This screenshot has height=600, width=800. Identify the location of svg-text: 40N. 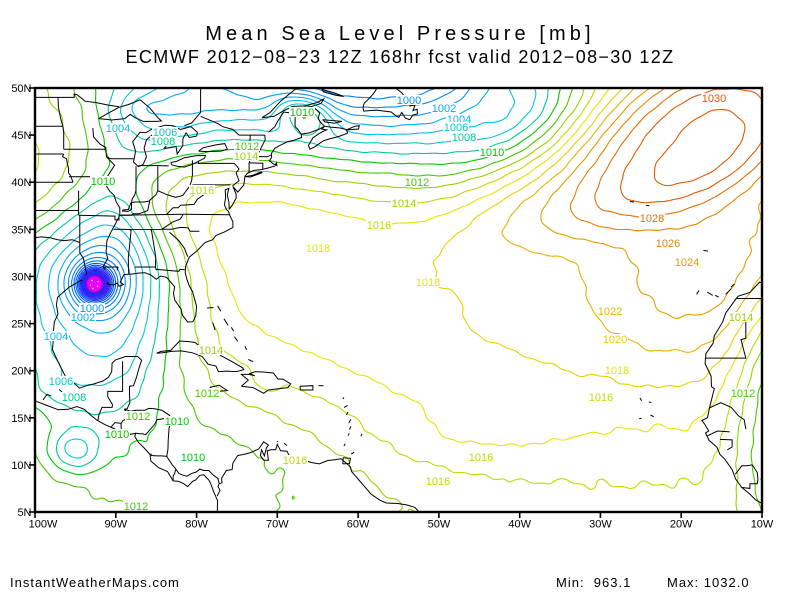
(21, 183).